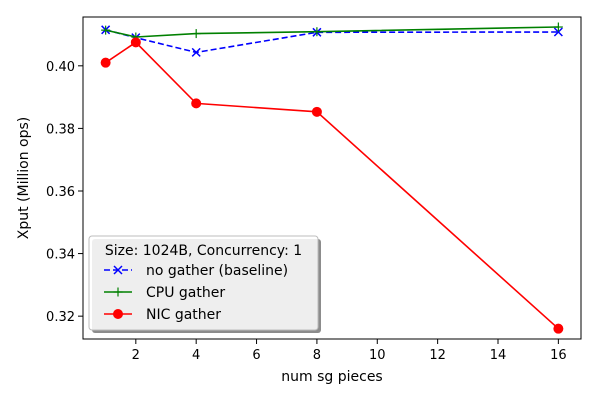 This screenshot has width=600, height=400. Describe the element at coordinates (183, 315) in the screenshot. I see `legend-label-nic-gather: NIC gather` at that location.